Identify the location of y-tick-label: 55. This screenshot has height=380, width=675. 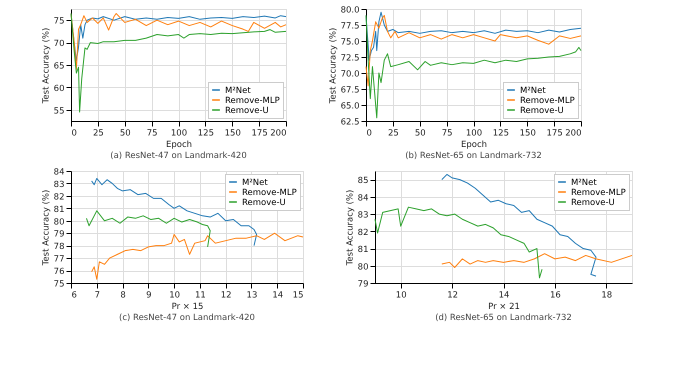
(59, 111).